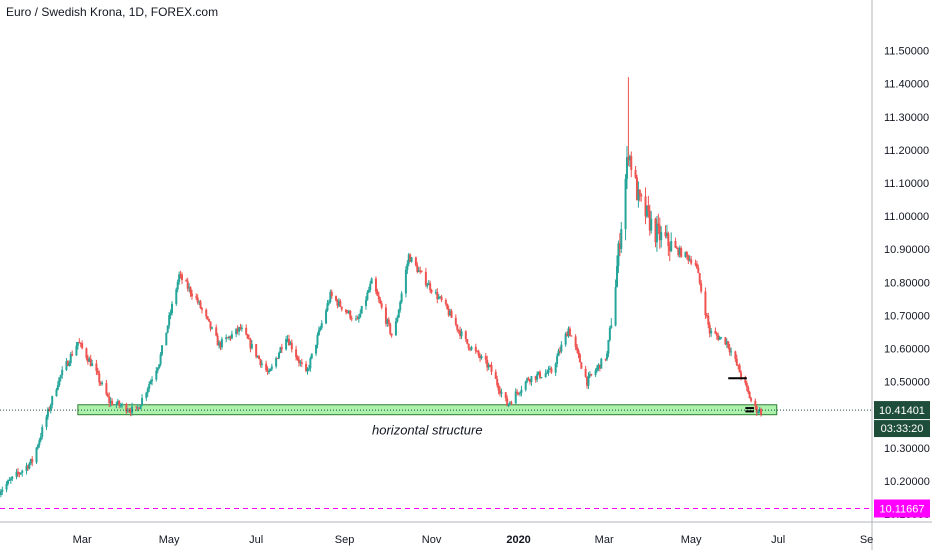 This screenshot has width=932, height=550. Describe the element at coordinates (907, 449) in the screenshot. I see `y-tick-label: 10.30000` at that location.